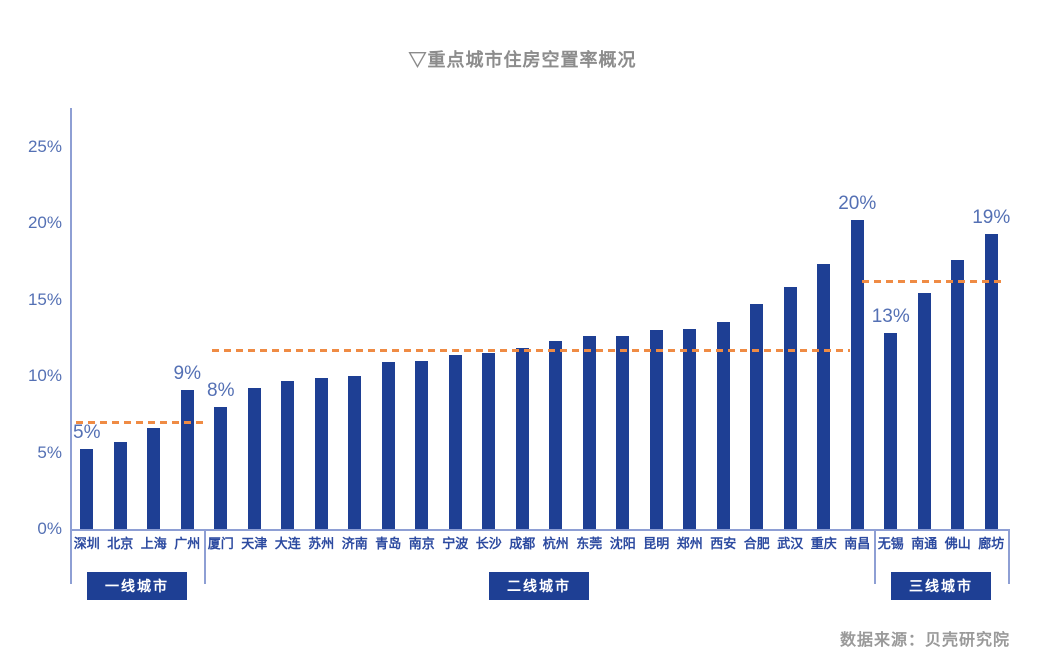  I want to click on data-source: 数据来源：贝壳研究院, so click(924, 640).